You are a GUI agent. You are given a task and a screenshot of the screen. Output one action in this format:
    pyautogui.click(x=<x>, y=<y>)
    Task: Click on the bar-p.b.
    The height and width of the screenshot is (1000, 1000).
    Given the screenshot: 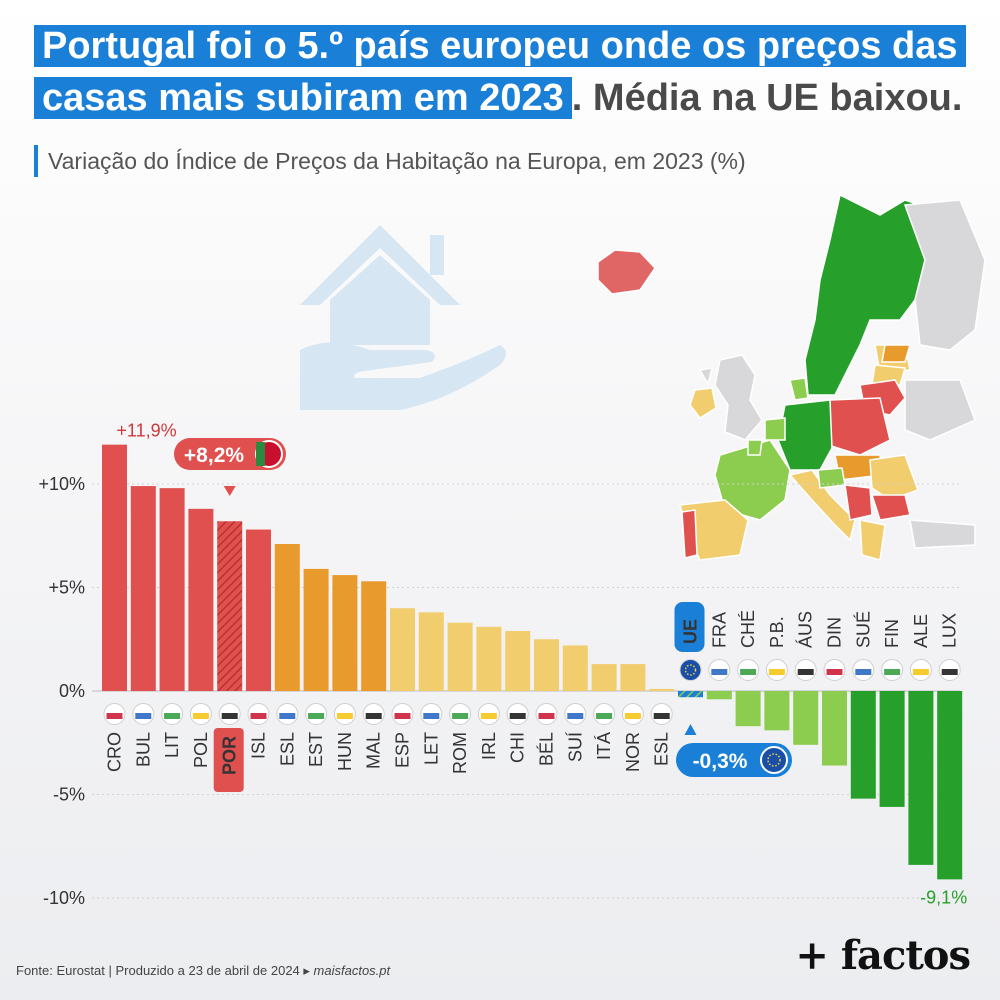 What is the action you would take?
    pyautogui.click(x=777, y=711)
    